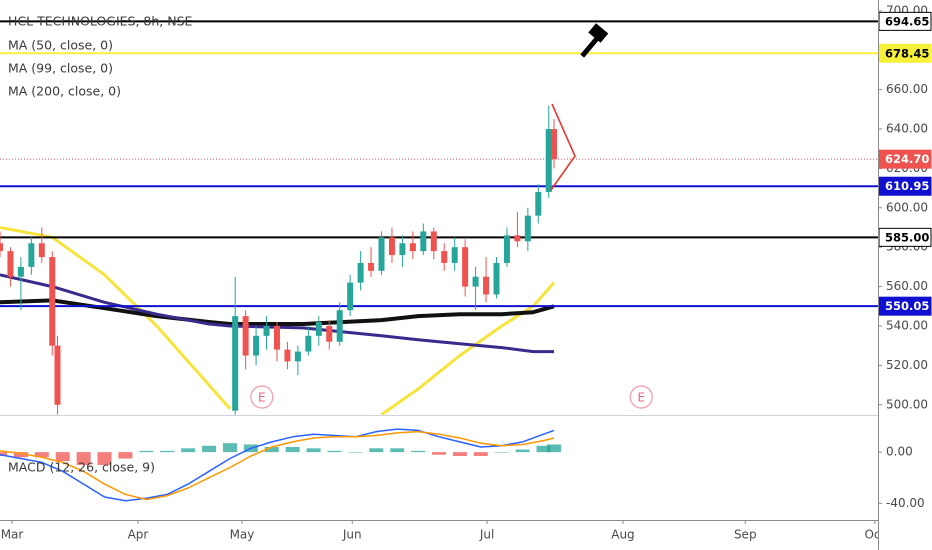  What do you see at coordinates (138, 535) in the screenshot?
I see `x-tick-label: Apr` at bounding box center [138, 535].